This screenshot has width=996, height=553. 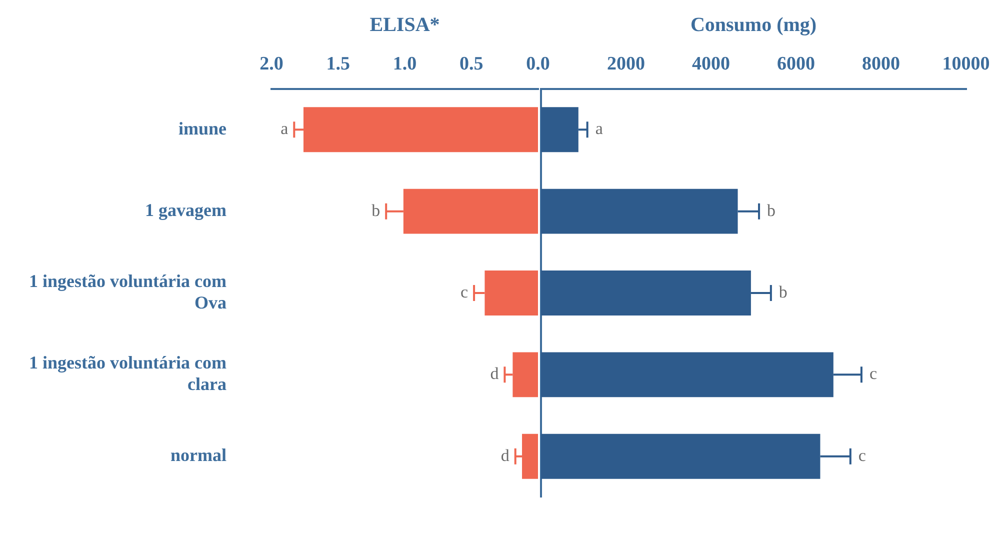 What do you see at coordinates (127, 373) in the screenshot?
I see `y-tick-label: 1 ingestão voluntária com clara` at bounding box center [127, 373].